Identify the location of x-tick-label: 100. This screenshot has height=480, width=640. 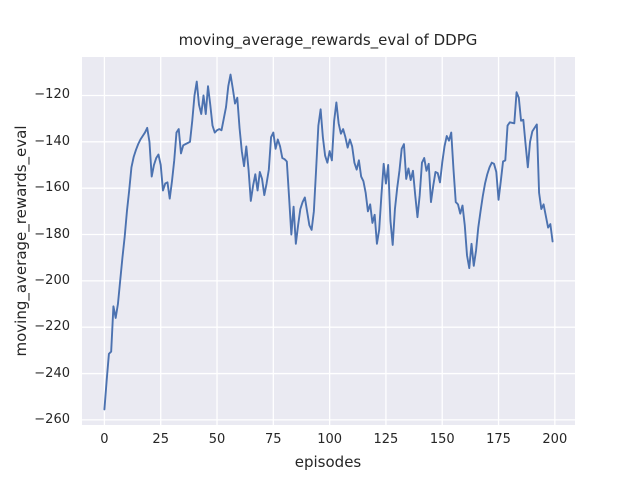
(330, 439).